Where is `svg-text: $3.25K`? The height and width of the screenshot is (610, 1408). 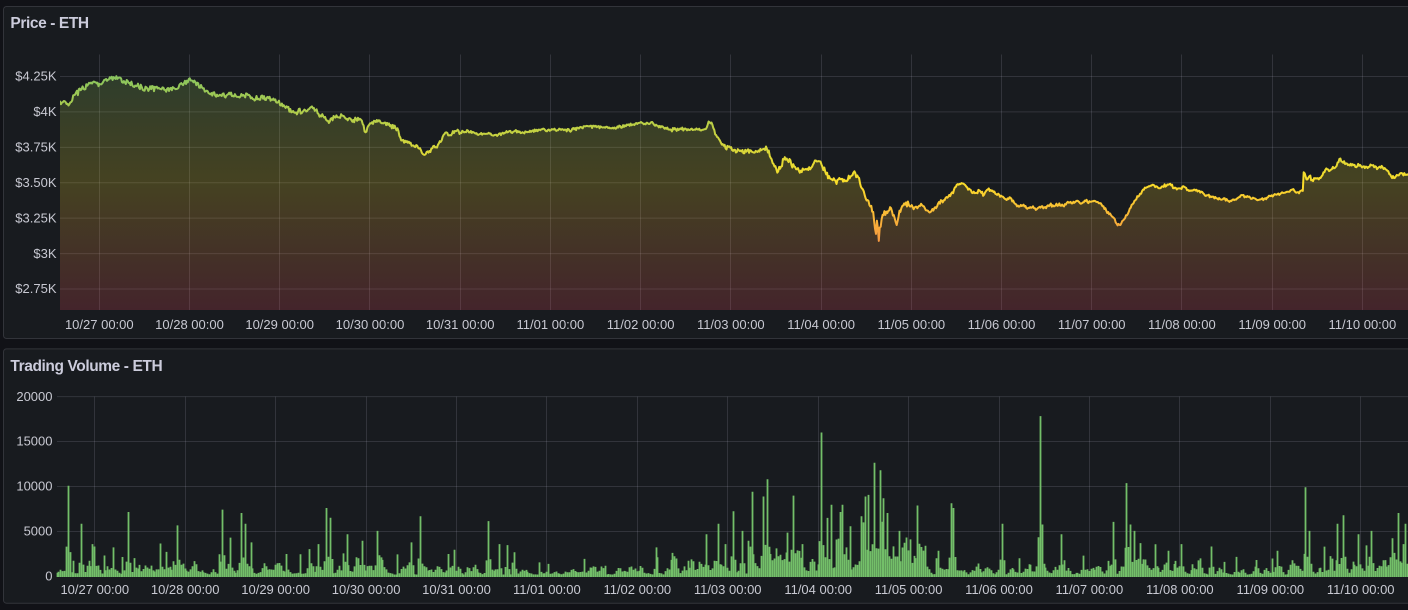 svg-text: $3.25K is located at coordinates (36, 217).